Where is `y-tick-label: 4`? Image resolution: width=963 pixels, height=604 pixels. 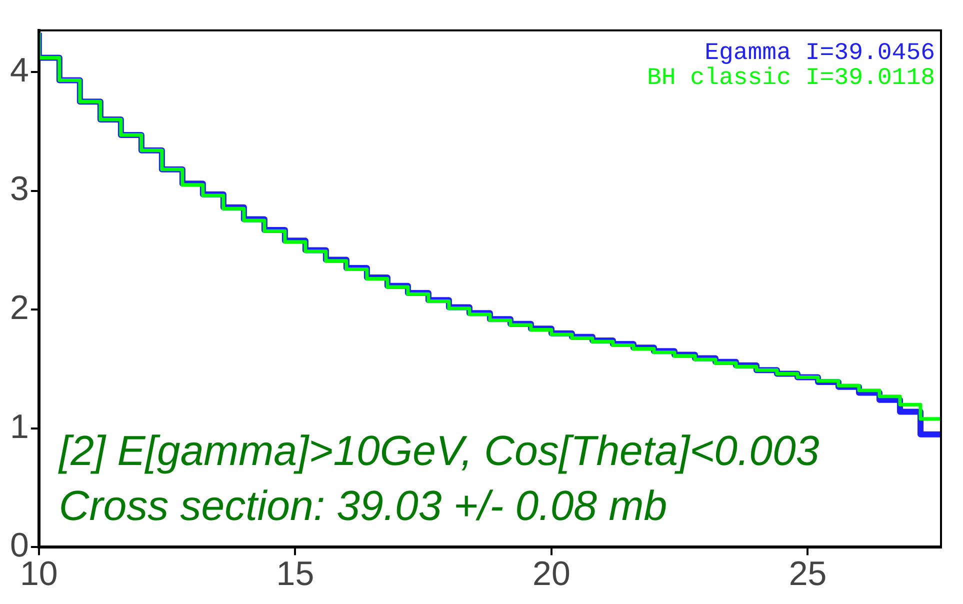 y-tick-label: 4 is located at coordinates (19, 70).